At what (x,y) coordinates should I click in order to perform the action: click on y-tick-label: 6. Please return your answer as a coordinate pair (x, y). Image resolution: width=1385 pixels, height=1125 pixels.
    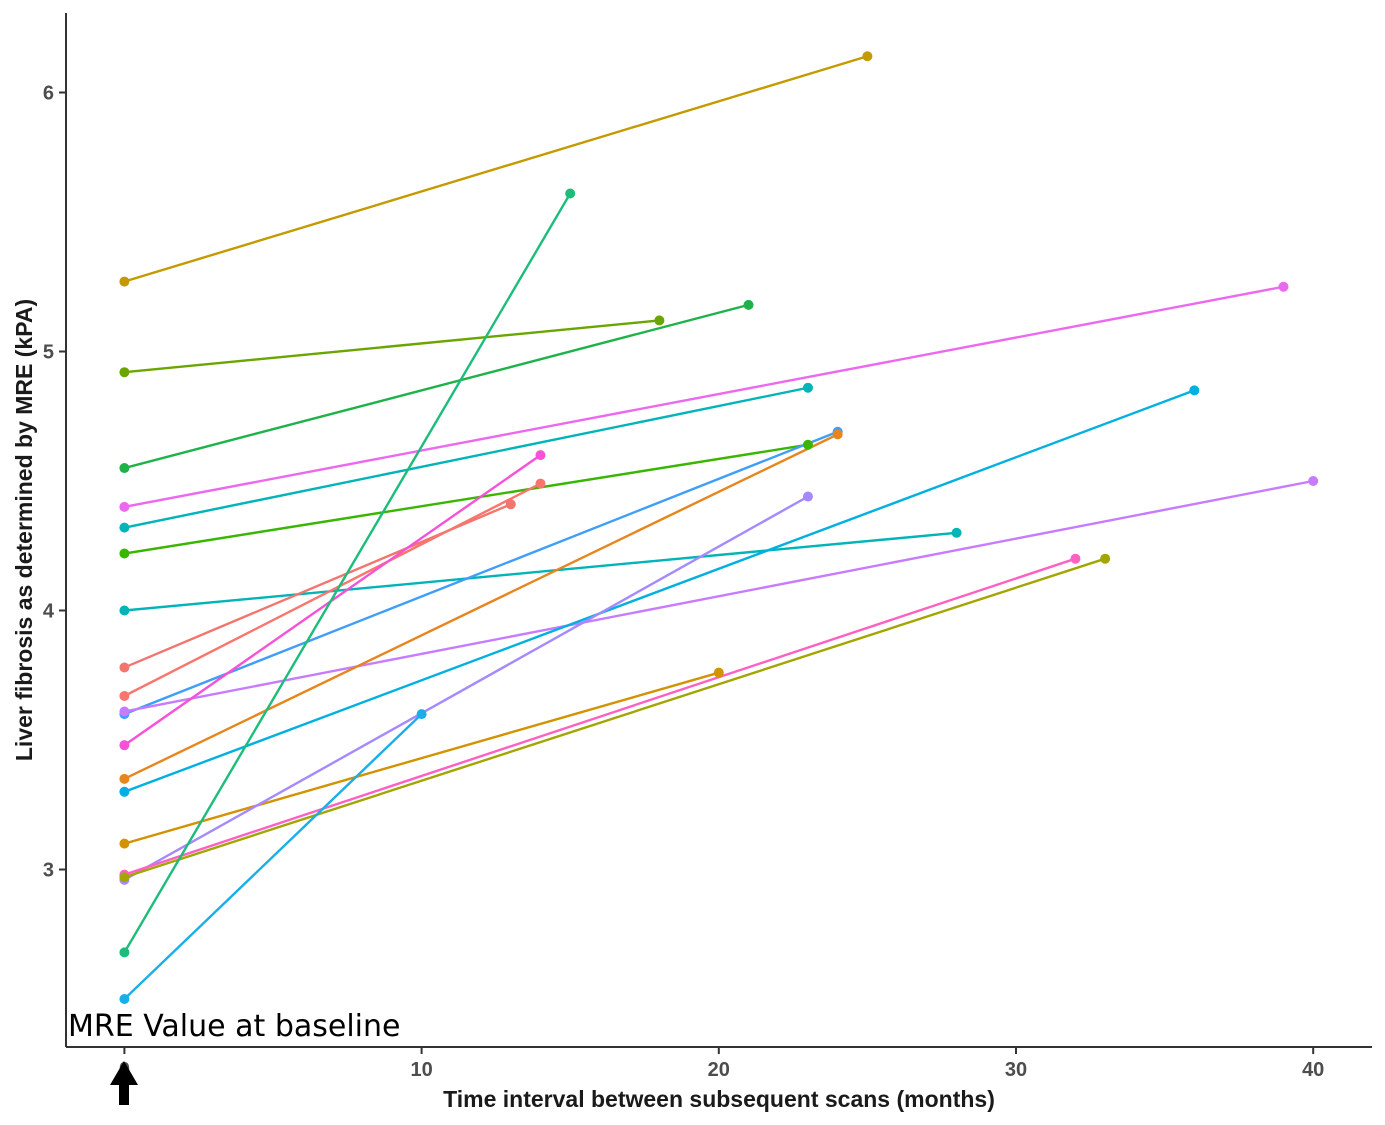
    Looking at the image, I should click on (48, 94).